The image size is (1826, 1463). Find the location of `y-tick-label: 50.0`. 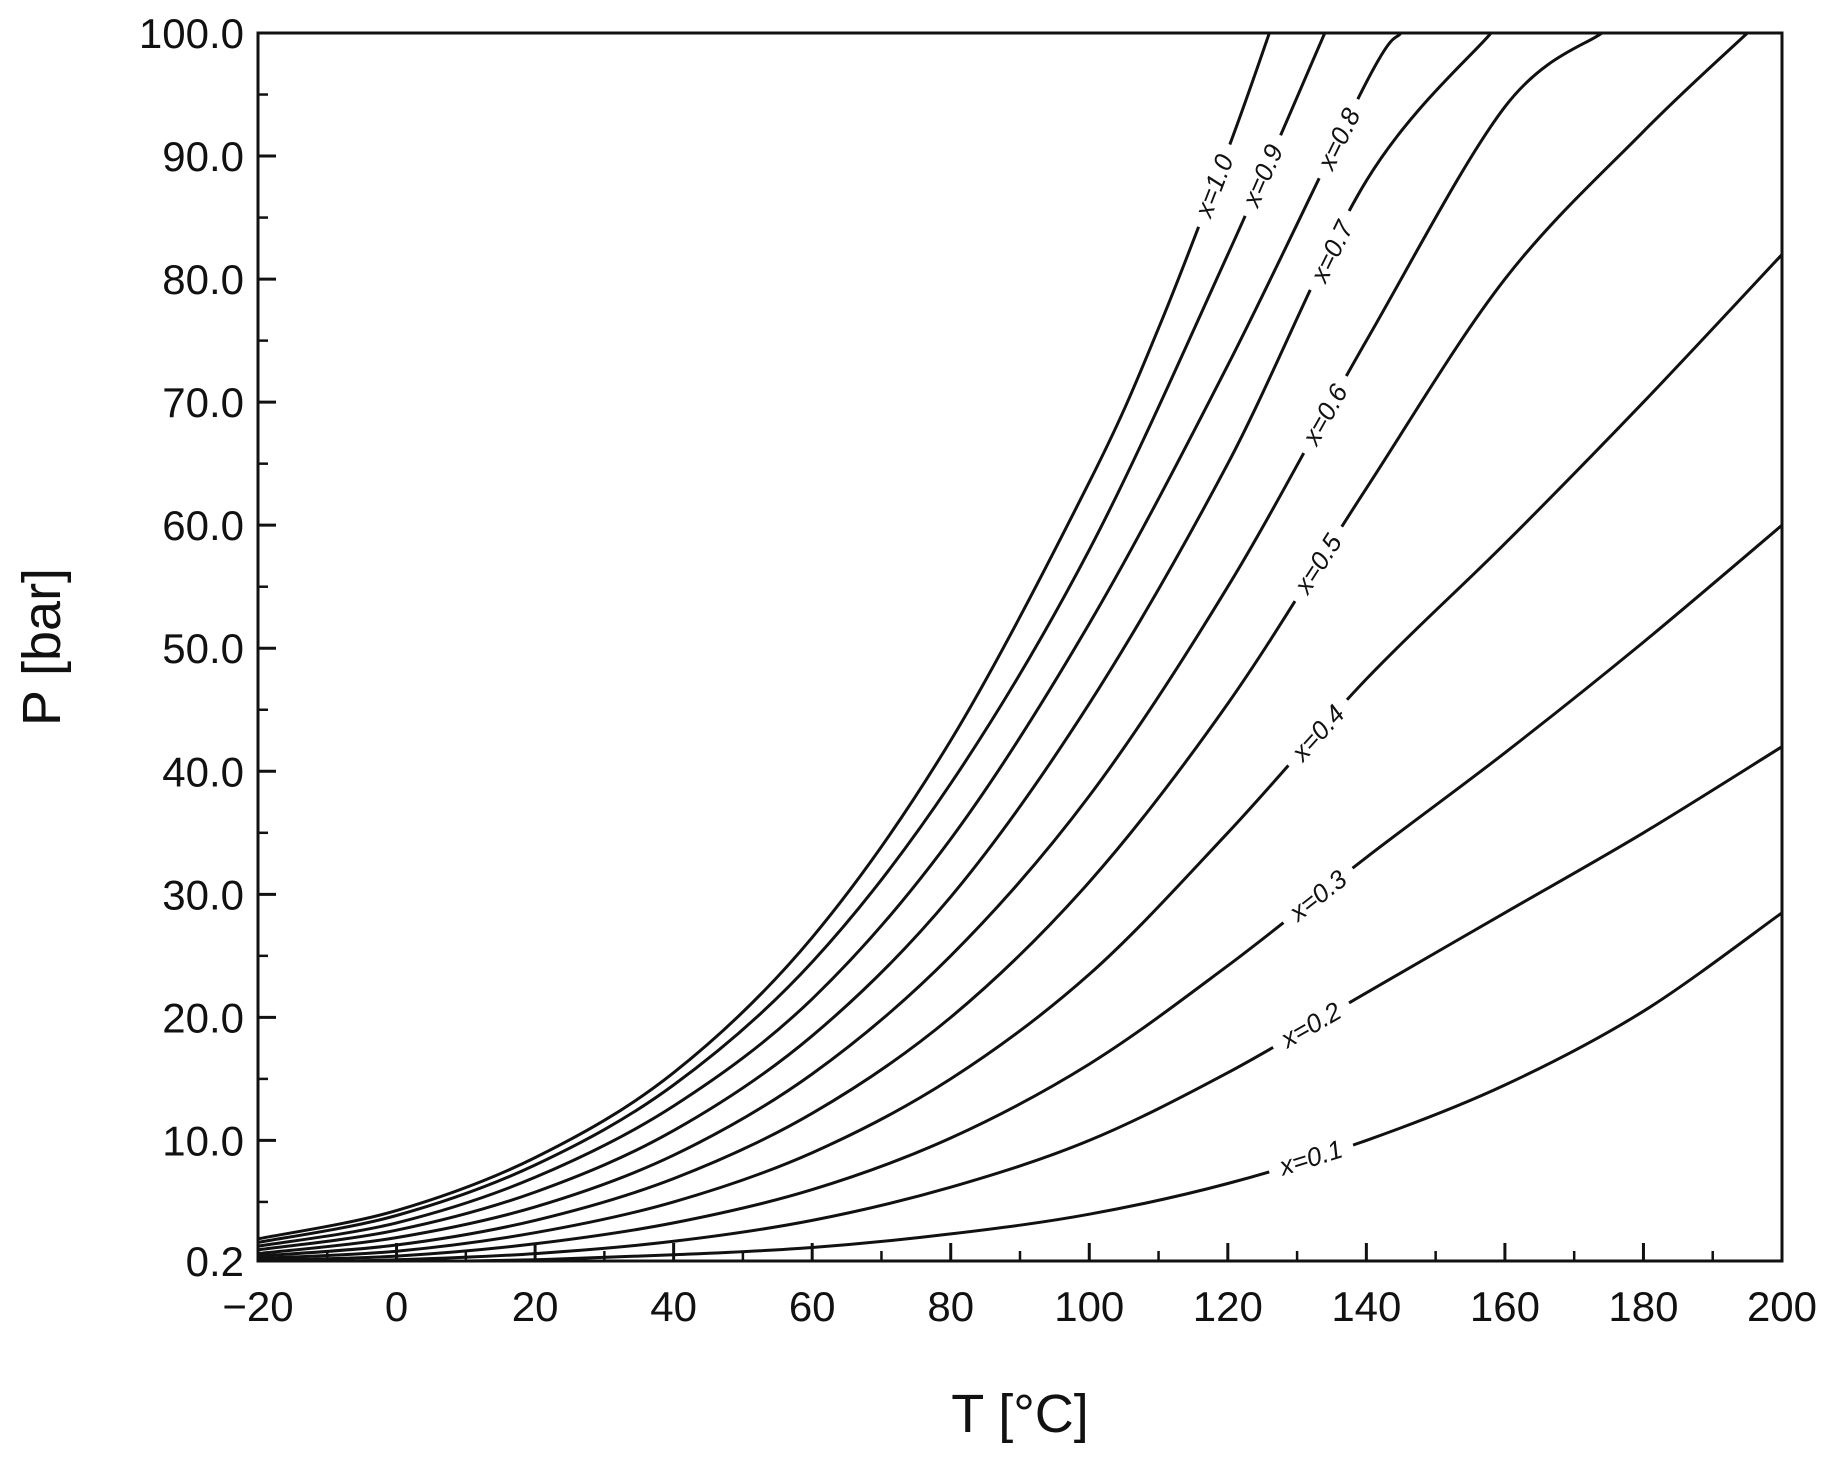

y-tick-label: 50.0 is located at coordinates (203, 648).